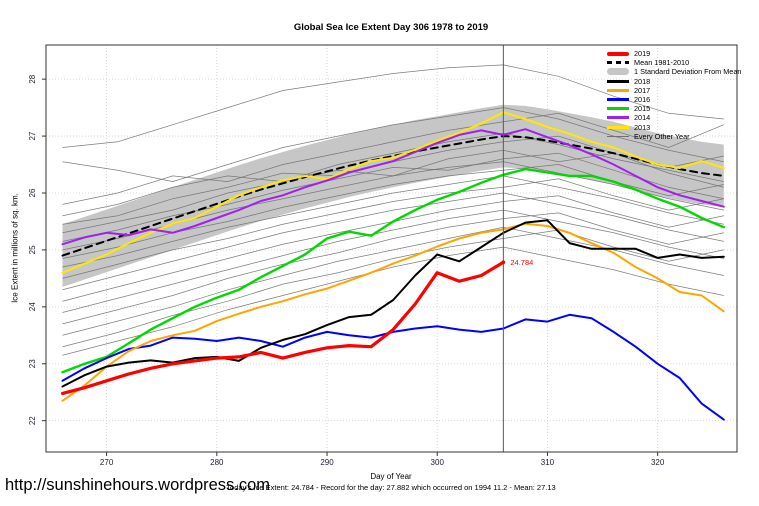 The height and width of the screenshot is (506, 759). I want to click on y-tick-label: 28, so click(32, 78).